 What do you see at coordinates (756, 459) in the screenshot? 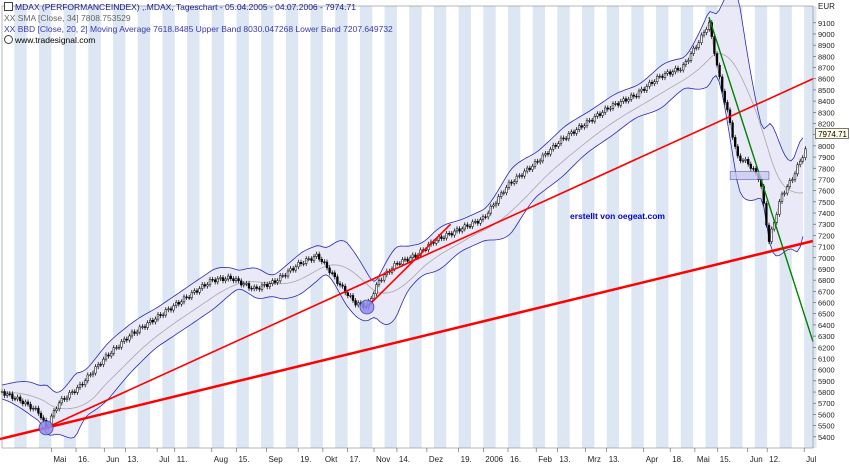
I see `x-tick-label: Jun` at bounding box center [756, 459].